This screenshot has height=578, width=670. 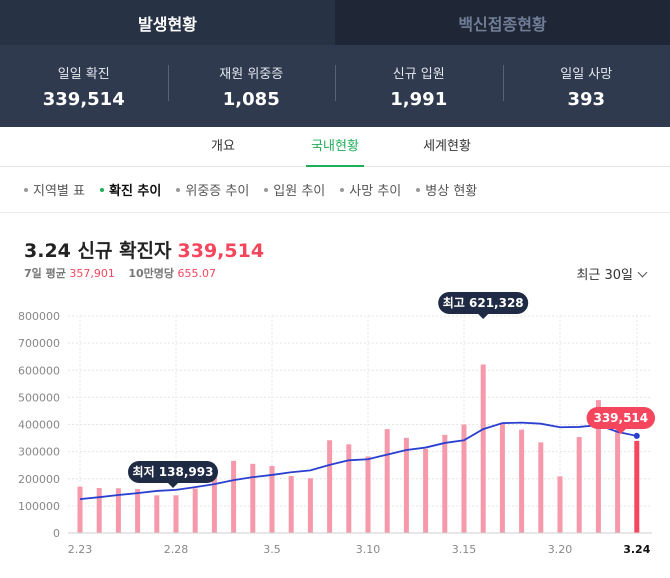 I want to click on headline-value: 339,514, so click(x=221, y=251).